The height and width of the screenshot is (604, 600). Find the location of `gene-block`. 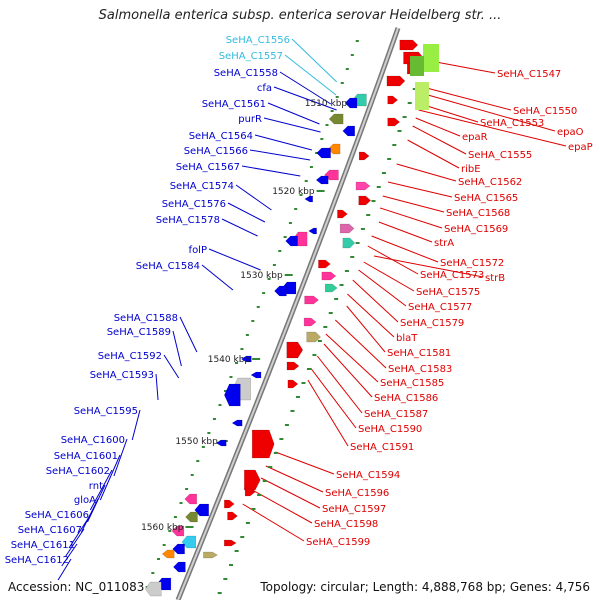

gene-block is located at coordinates (431, 58).